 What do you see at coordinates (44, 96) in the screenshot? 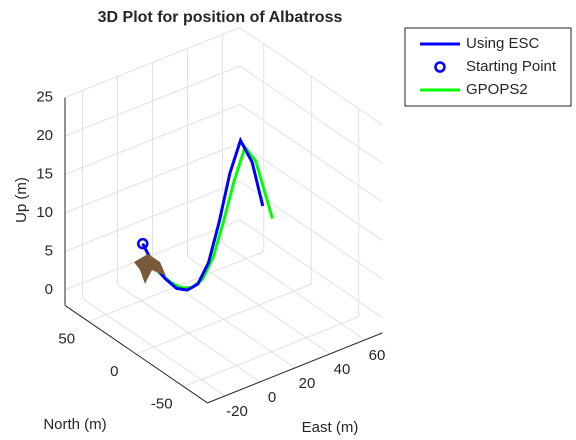
I see `z-tick-label: 25` at bounding box center [44, 96].